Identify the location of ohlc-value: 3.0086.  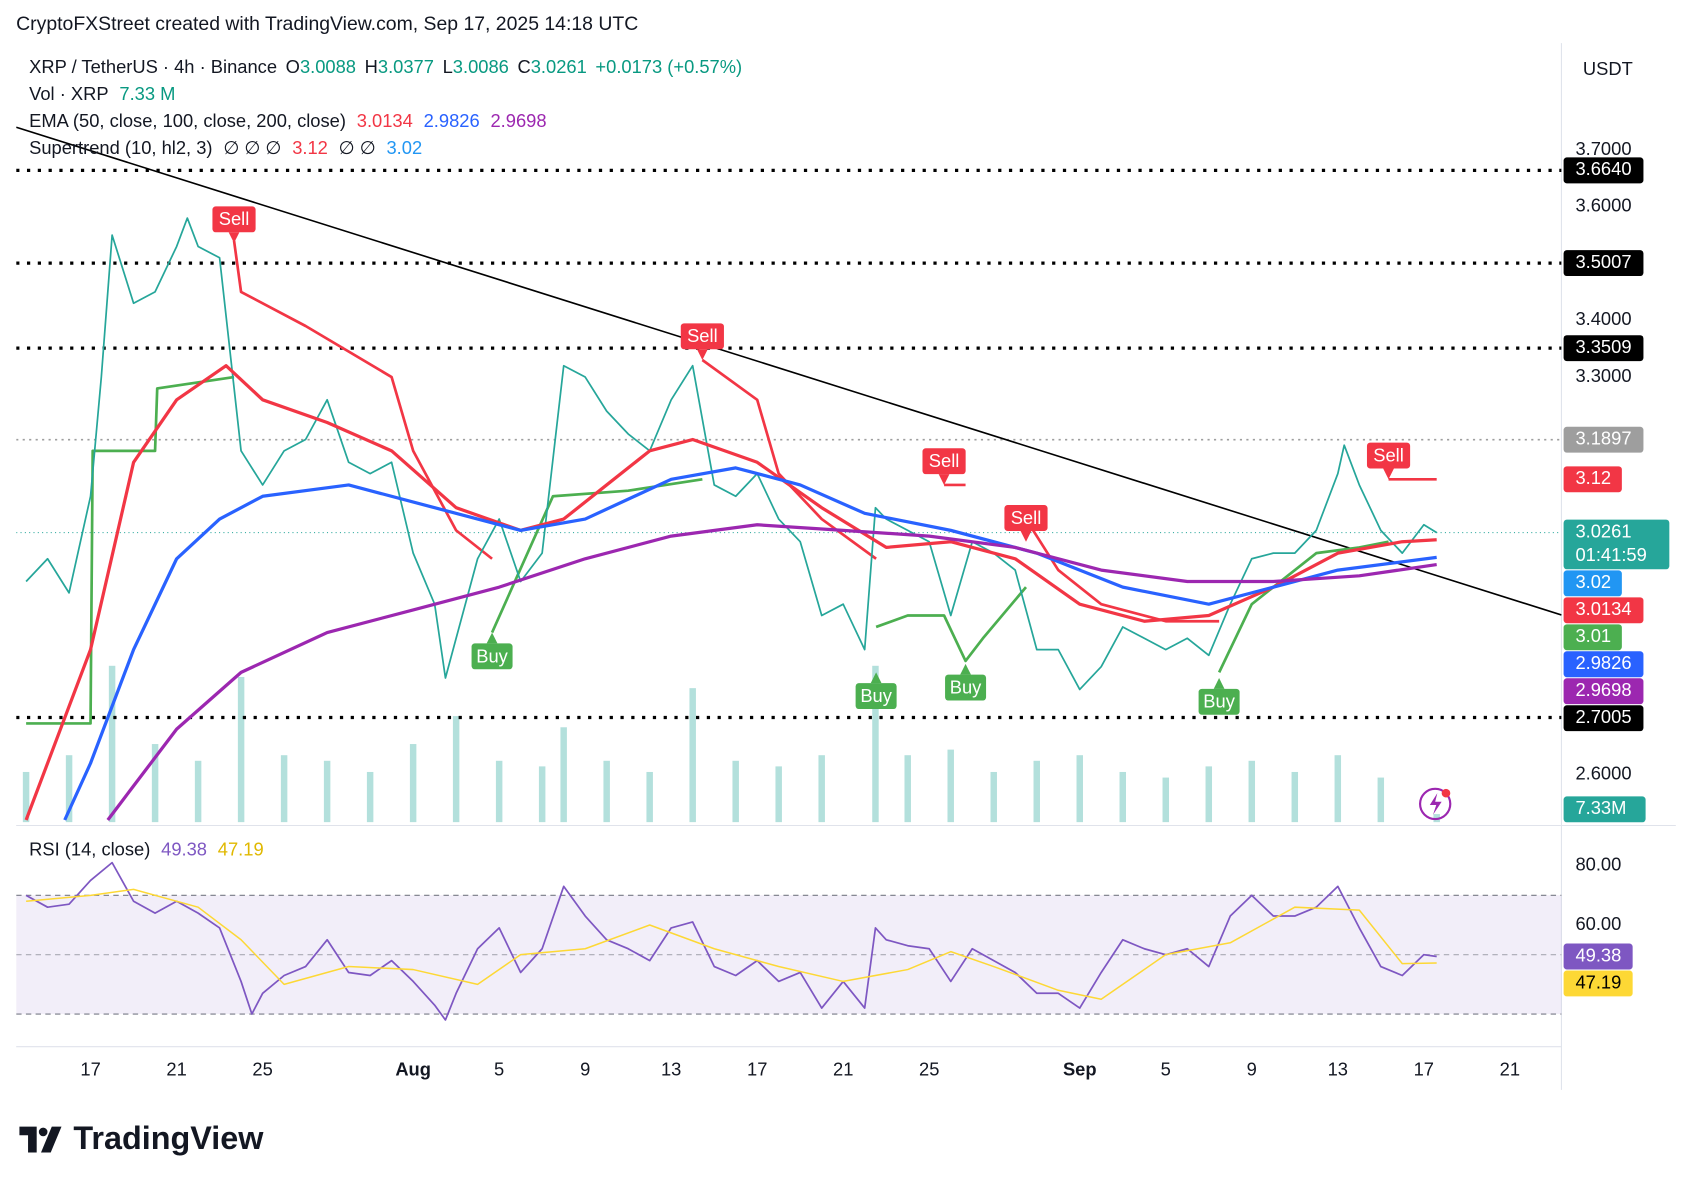
(481, 66).